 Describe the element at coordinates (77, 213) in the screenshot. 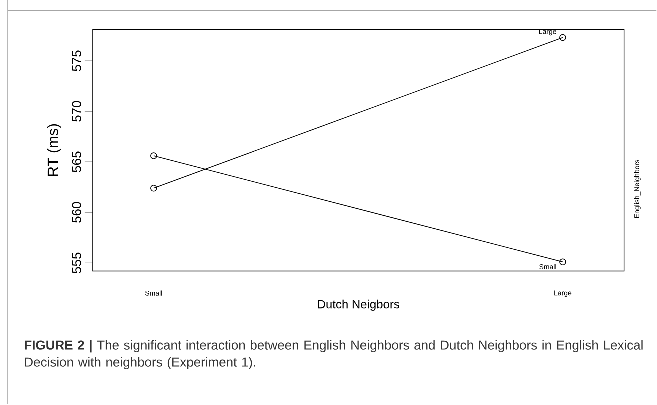

I see `y-tick-label: 560` at that location.